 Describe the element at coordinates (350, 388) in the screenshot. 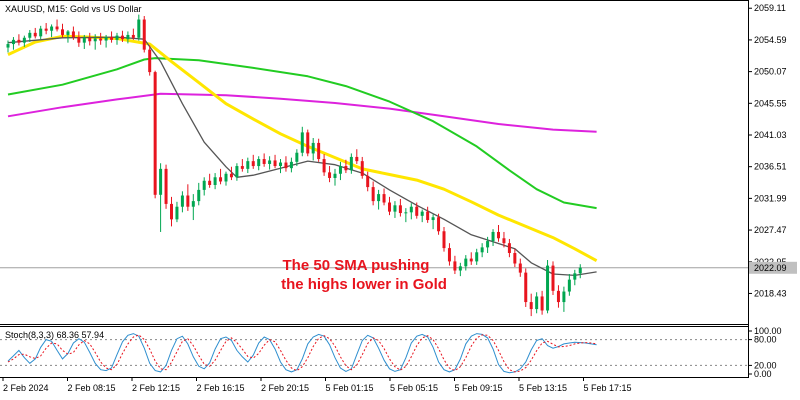

I see `time-tick-label: 5 Feb 01:15` at that location.